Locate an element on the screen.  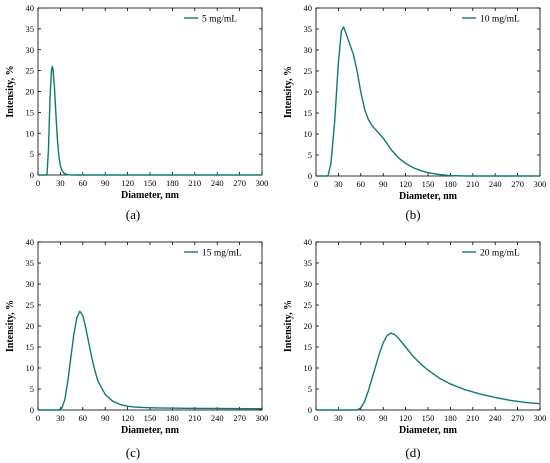
panel-label-c: (c) is located at coordinates (133, 452).